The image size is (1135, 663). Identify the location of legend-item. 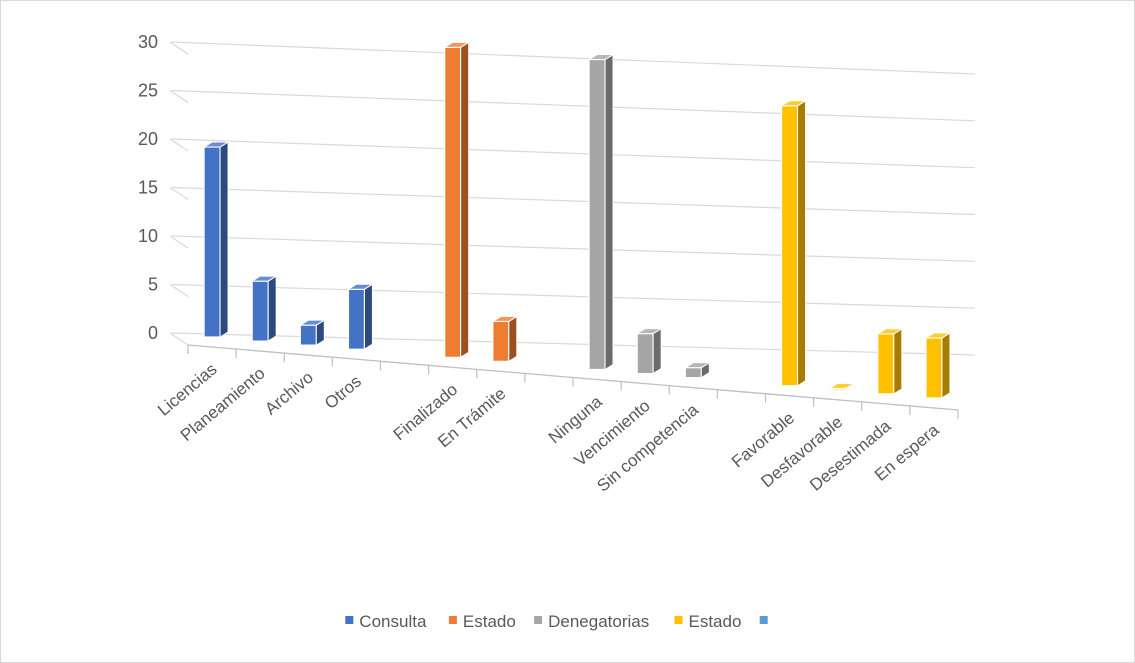
(763, 620).